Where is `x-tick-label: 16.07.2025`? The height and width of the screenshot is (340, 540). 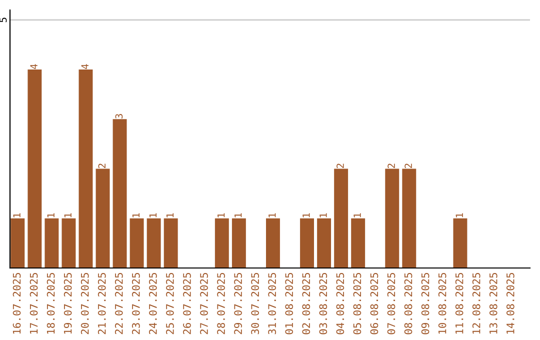 x-tick-label: 16.07.2025 is located at coordinates (16, 303).